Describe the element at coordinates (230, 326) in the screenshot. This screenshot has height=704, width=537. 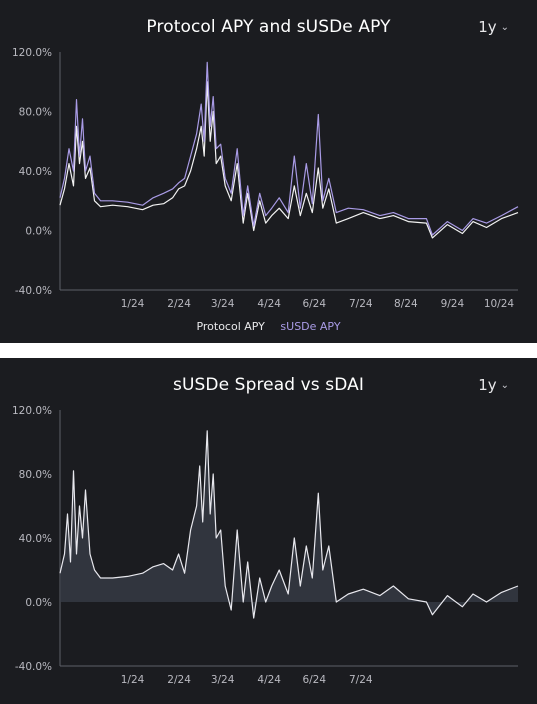
I see `legend-item-protocol-apy: Protocol APY` at that location.